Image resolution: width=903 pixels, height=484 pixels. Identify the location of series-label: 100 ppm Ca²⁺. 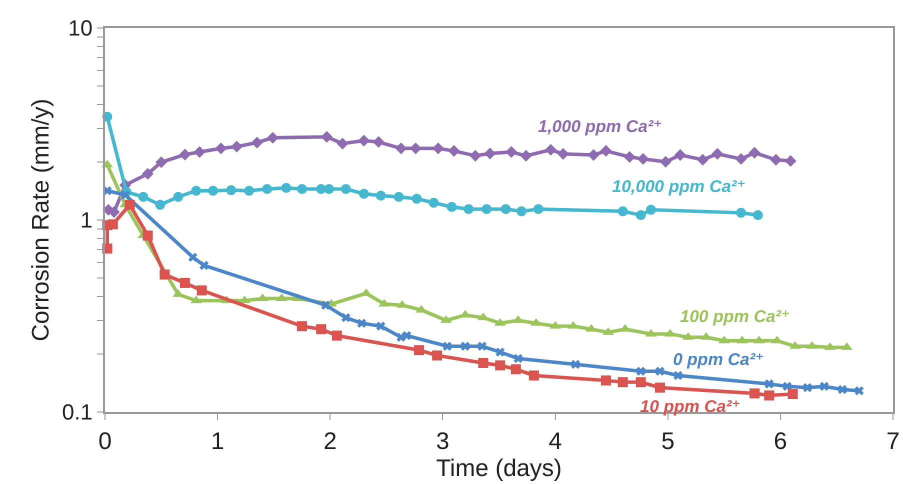
(735, 316).